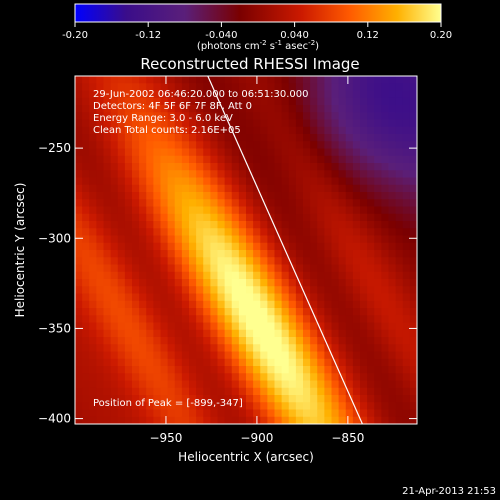  I want to click on colorbar-tick-label: 0.12, so click(368, 35).